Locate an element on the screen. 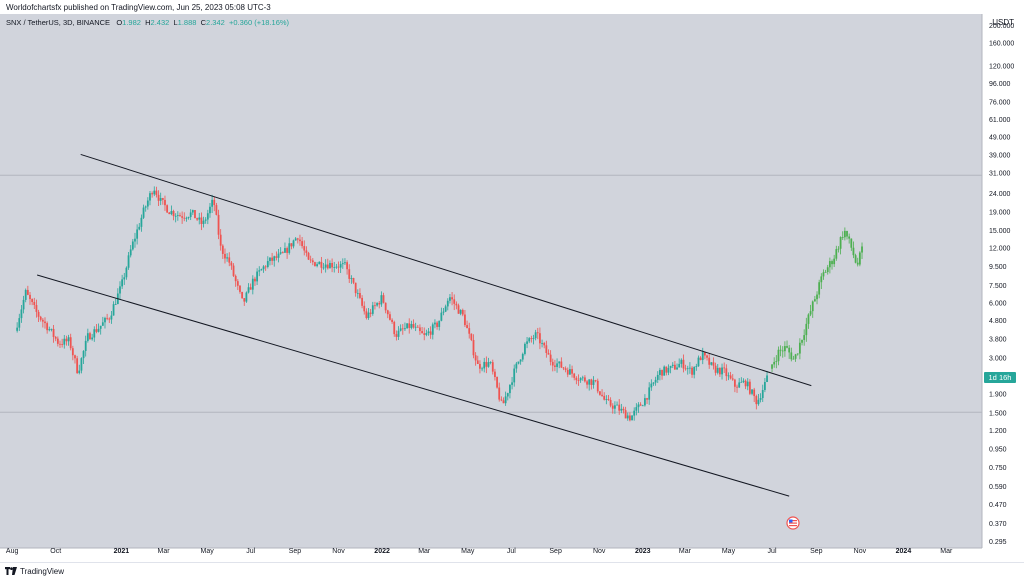  price-tick-label: 0.370 is located at coordinates (998, 524).